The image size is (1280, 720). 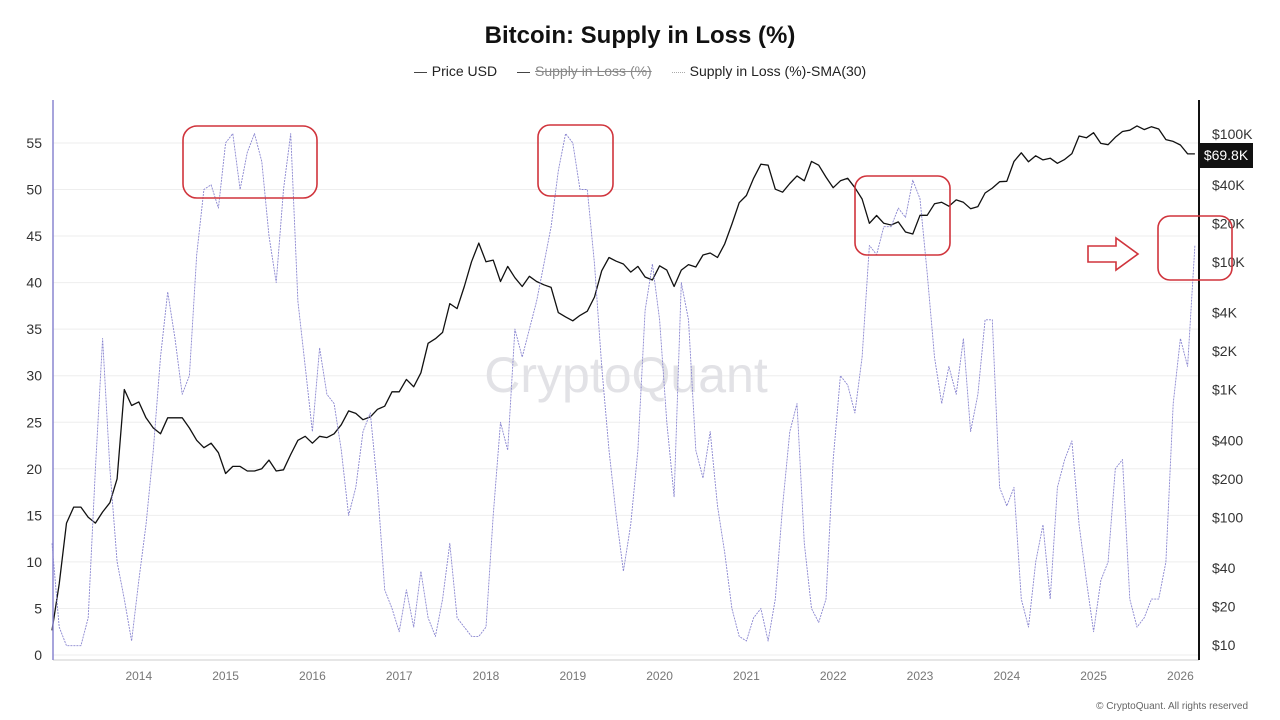 I want to click on x-tick-label: 2017, so click(x=399, y=676).